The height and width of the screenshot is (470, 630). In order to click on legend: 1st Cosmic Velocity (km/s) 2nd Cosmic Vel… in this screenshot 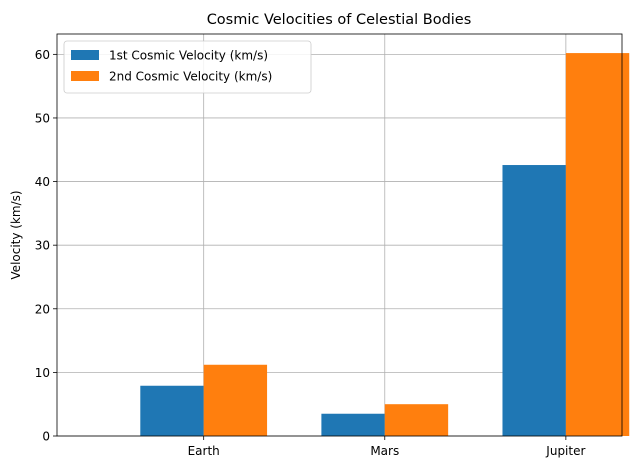, I will do `click(187, 67)`.